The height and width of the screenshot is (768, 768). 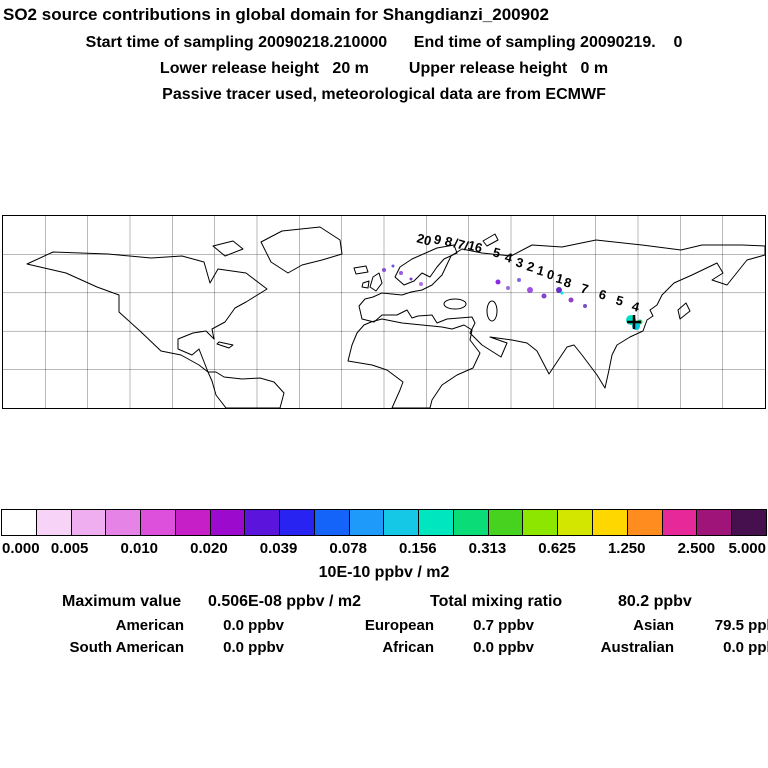 I want to click on region-value: 0.7 ppbv, so click(x=503, y=625).